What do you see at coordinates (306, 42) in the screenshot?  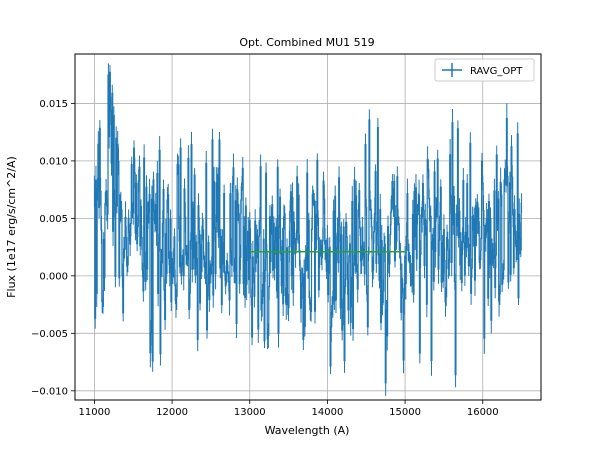 I see `chart-title: Opt. Combined MU1 519` at bounding box center [306, 42].